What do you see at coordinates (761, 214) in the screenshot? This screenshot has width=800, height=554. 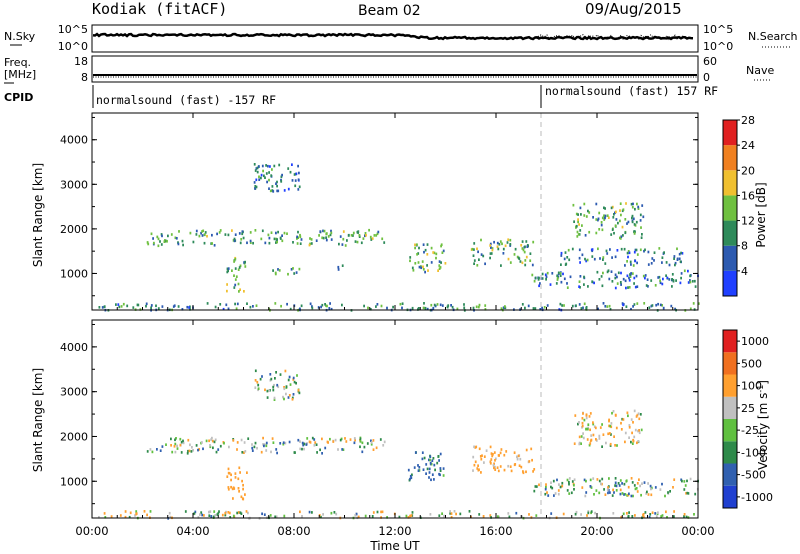 I see `power-colorbar-label: Power [dB]` at bounding box center [761, 214].